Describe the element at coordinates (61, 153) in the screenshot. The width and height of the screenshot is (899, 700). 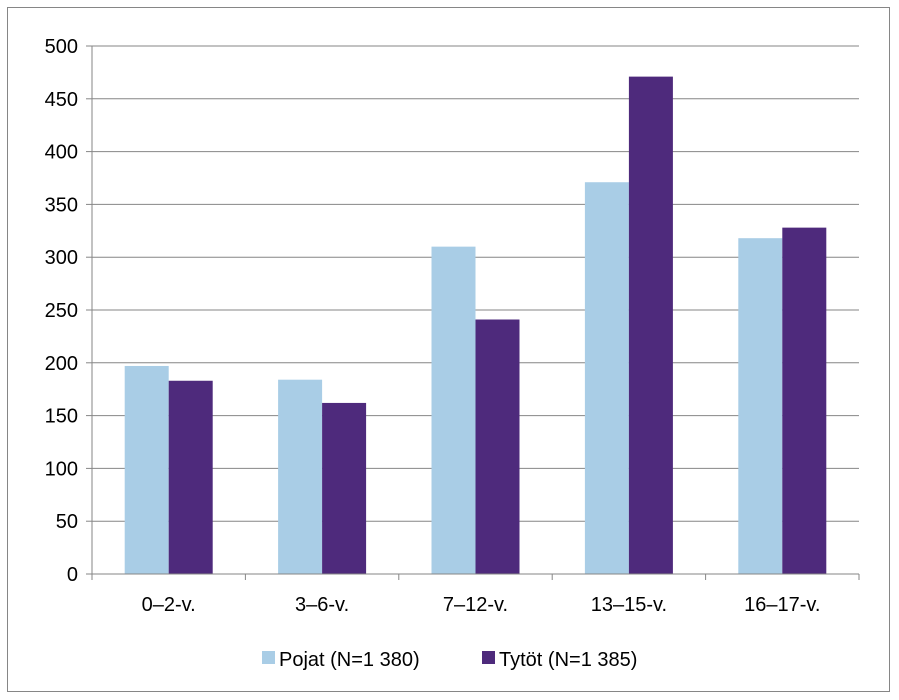
I see `y-tick-label: 400` at that location.